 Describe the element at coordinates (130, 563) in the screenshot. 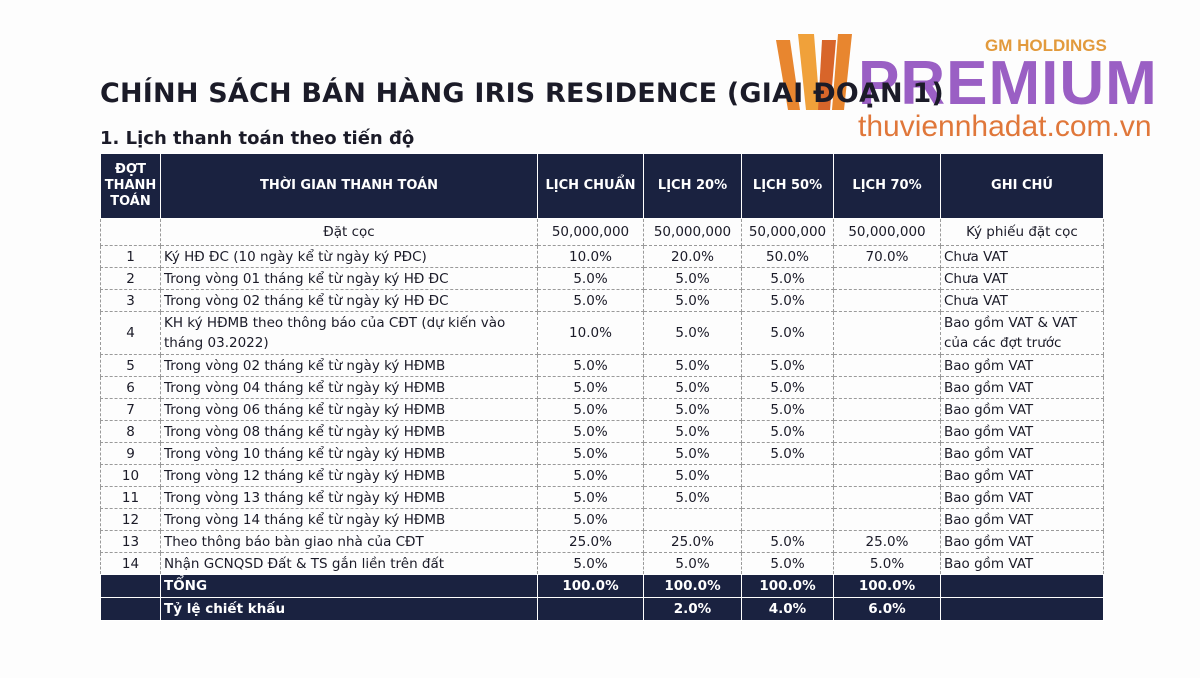

I see `table-cell: 14` at that location.